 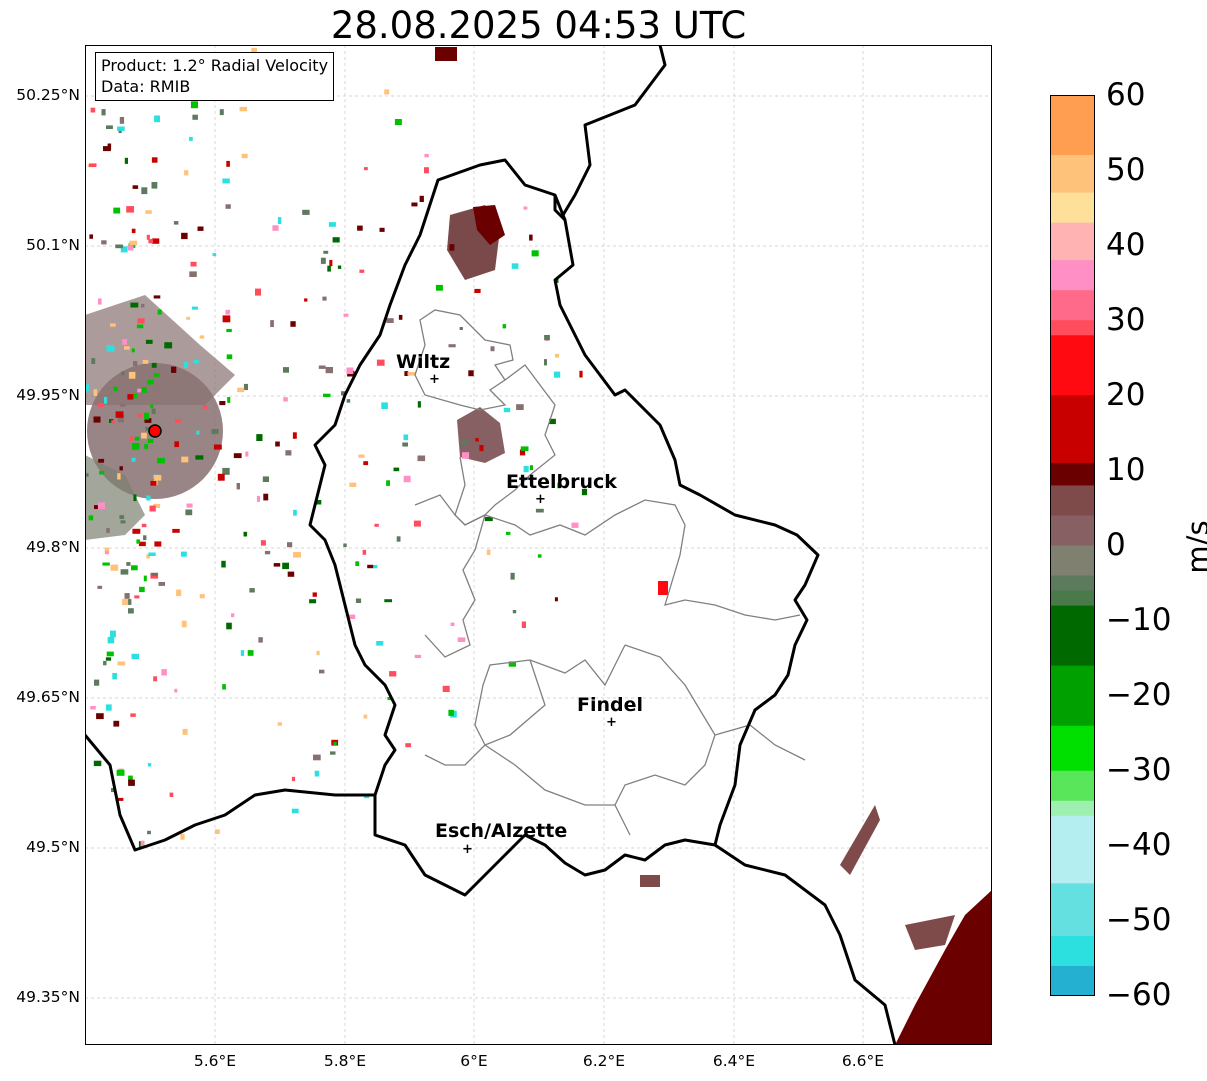 What do you see at coordinates (760, 742) in the screenshot?
I see `canton-boundary-grevenmacher` at bounding box center [760, 742].